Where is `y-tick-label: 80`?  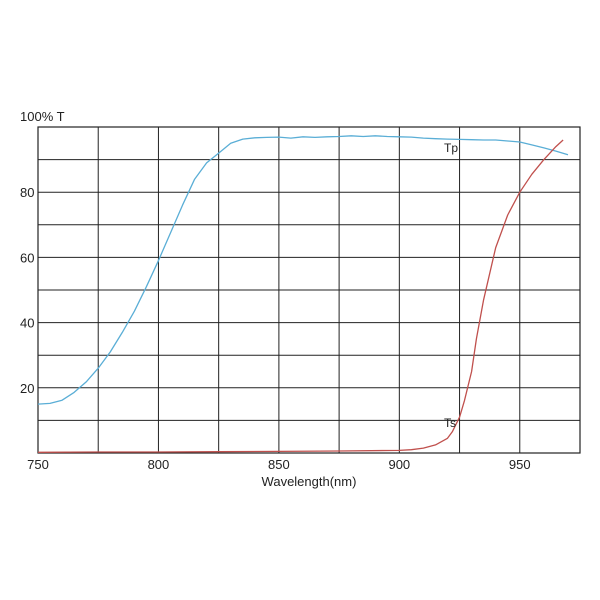 y-tick-label: 80 is located at coordinates (27, 192).